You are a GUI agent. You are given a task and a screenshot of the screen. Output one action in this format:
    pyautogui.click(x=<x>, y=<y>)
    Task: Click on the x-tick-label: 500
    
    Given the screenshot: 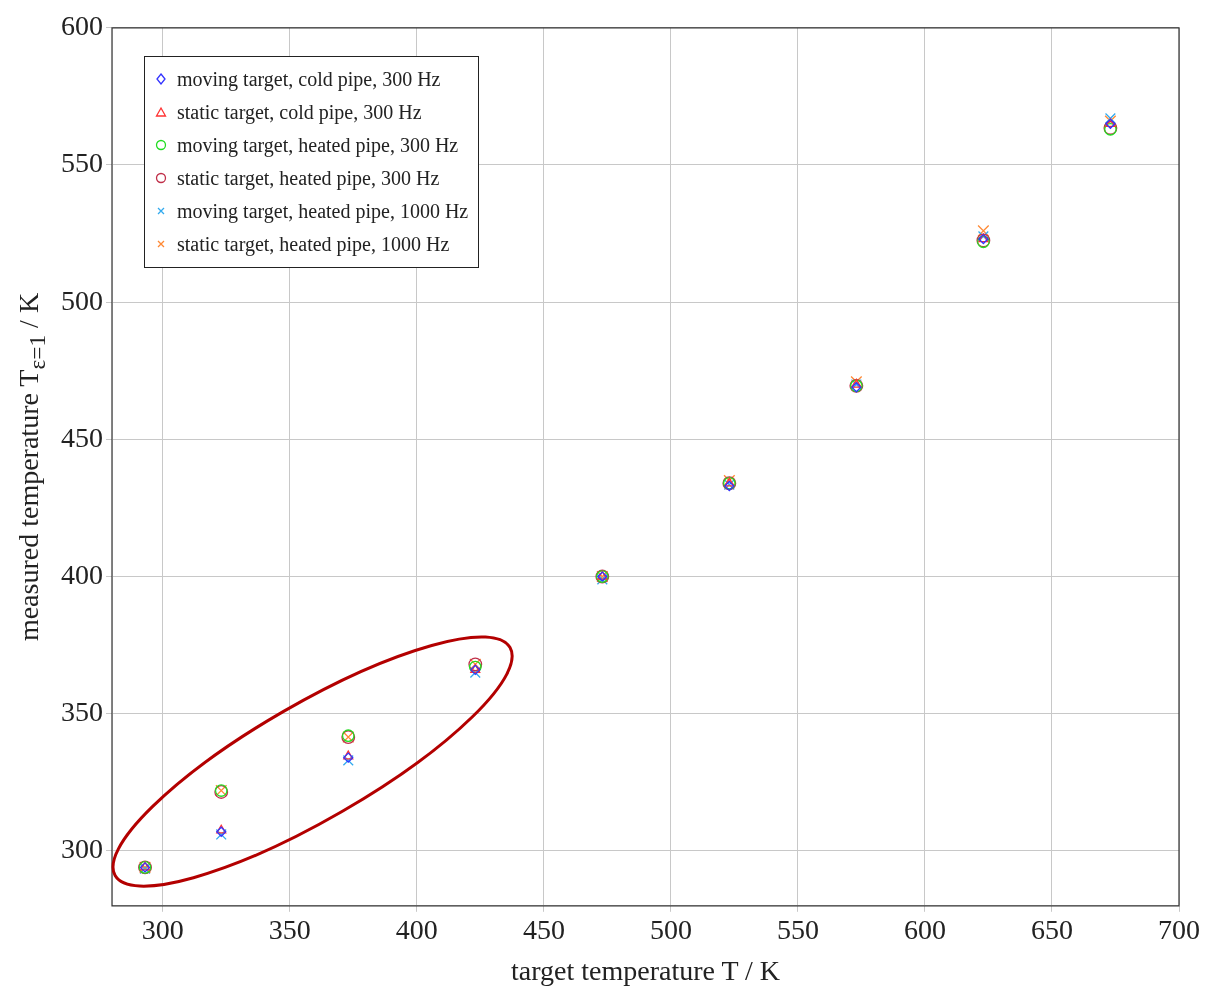 What is the action you would take?
    pyautogui.click(x=670, y=929)
    